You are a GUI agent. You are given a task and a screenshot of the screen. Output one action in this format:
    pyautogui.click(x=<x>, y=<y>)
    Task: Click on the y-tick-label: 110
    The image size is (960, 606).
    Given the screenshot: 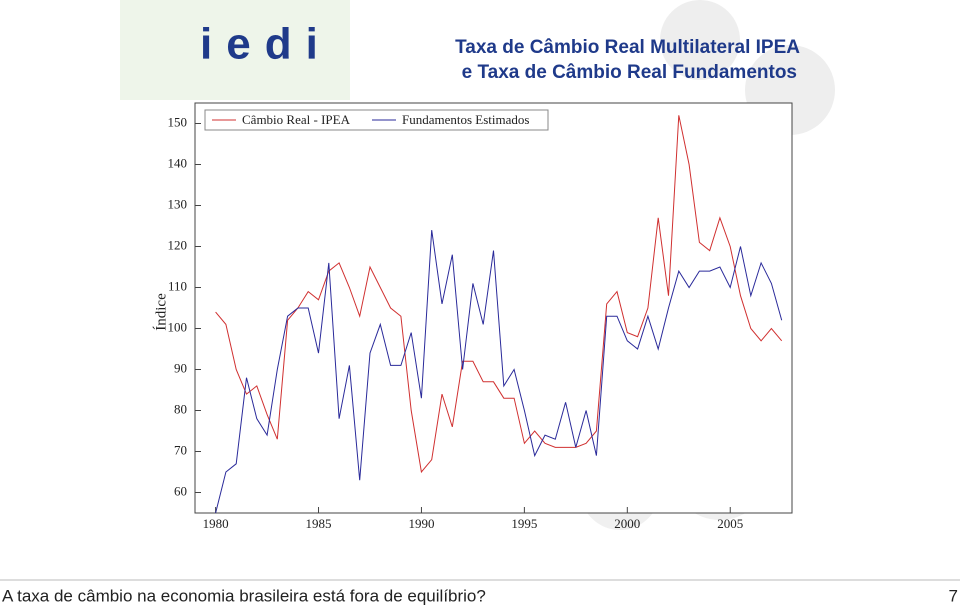 What is the action you would take?
    pyautogui.click(x=177, y=285)
    